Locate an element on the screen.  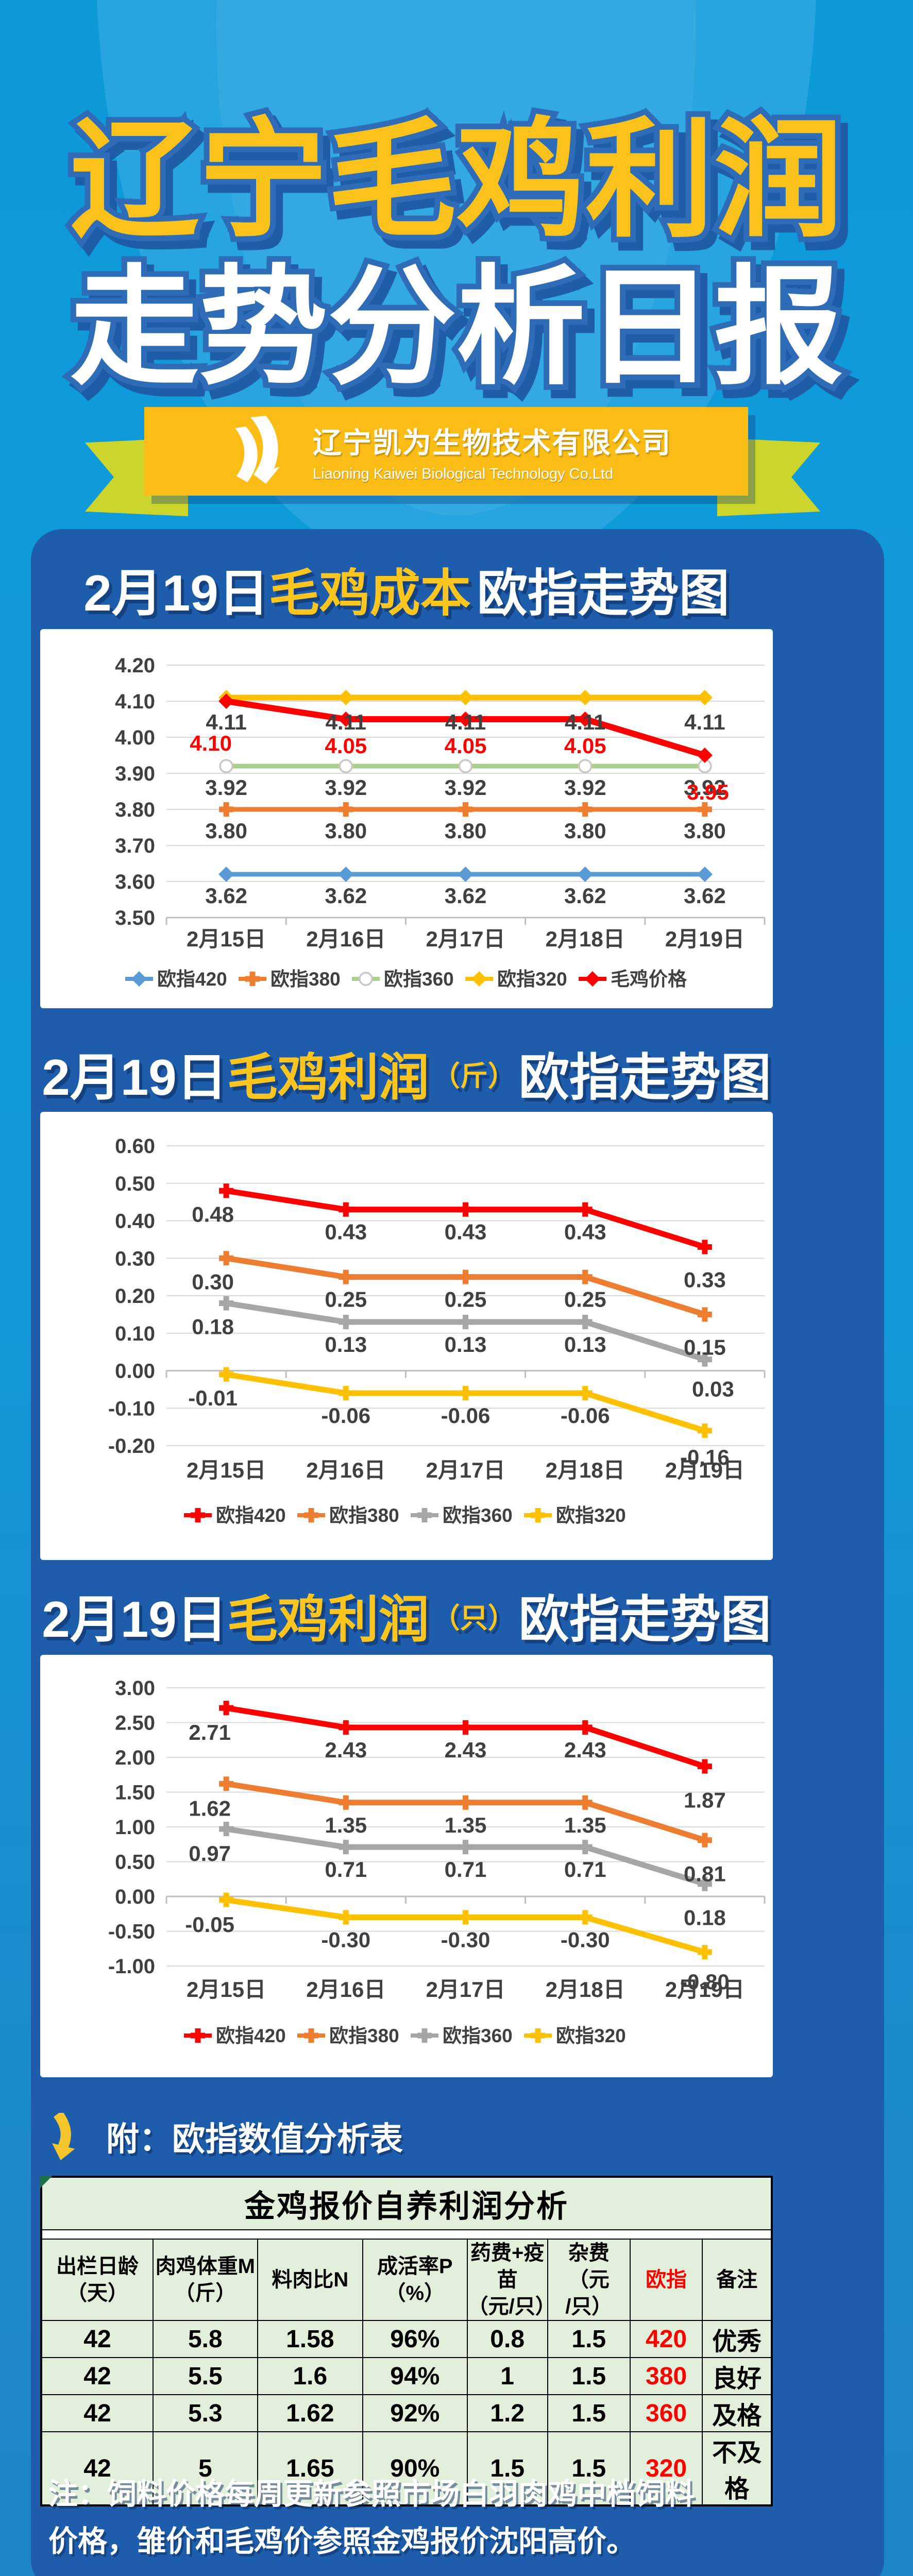
table-gap-cell is located at coordinates (407, 2234).